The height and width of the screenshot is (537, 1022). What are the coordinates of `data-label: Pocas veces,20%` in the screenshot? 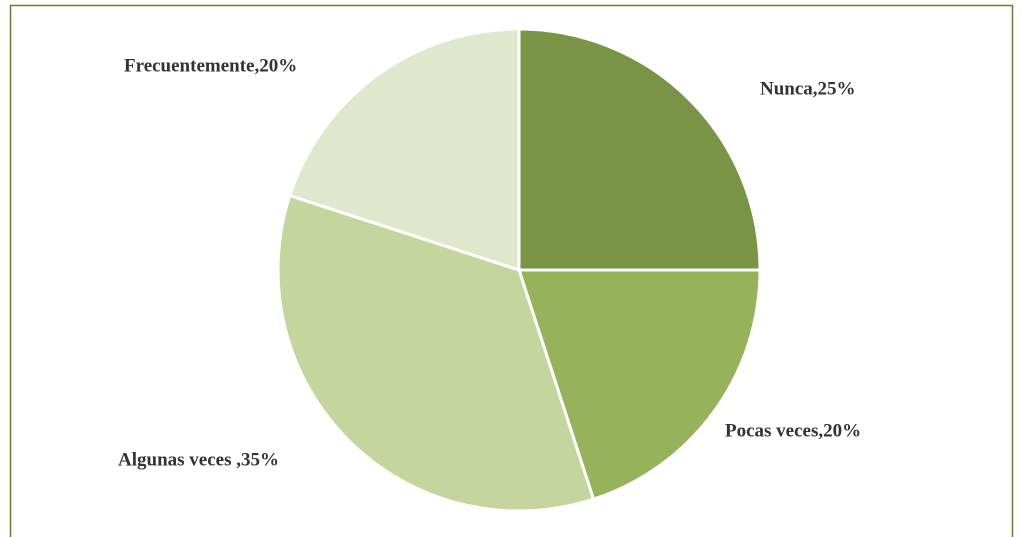 It's located at (793, 430).